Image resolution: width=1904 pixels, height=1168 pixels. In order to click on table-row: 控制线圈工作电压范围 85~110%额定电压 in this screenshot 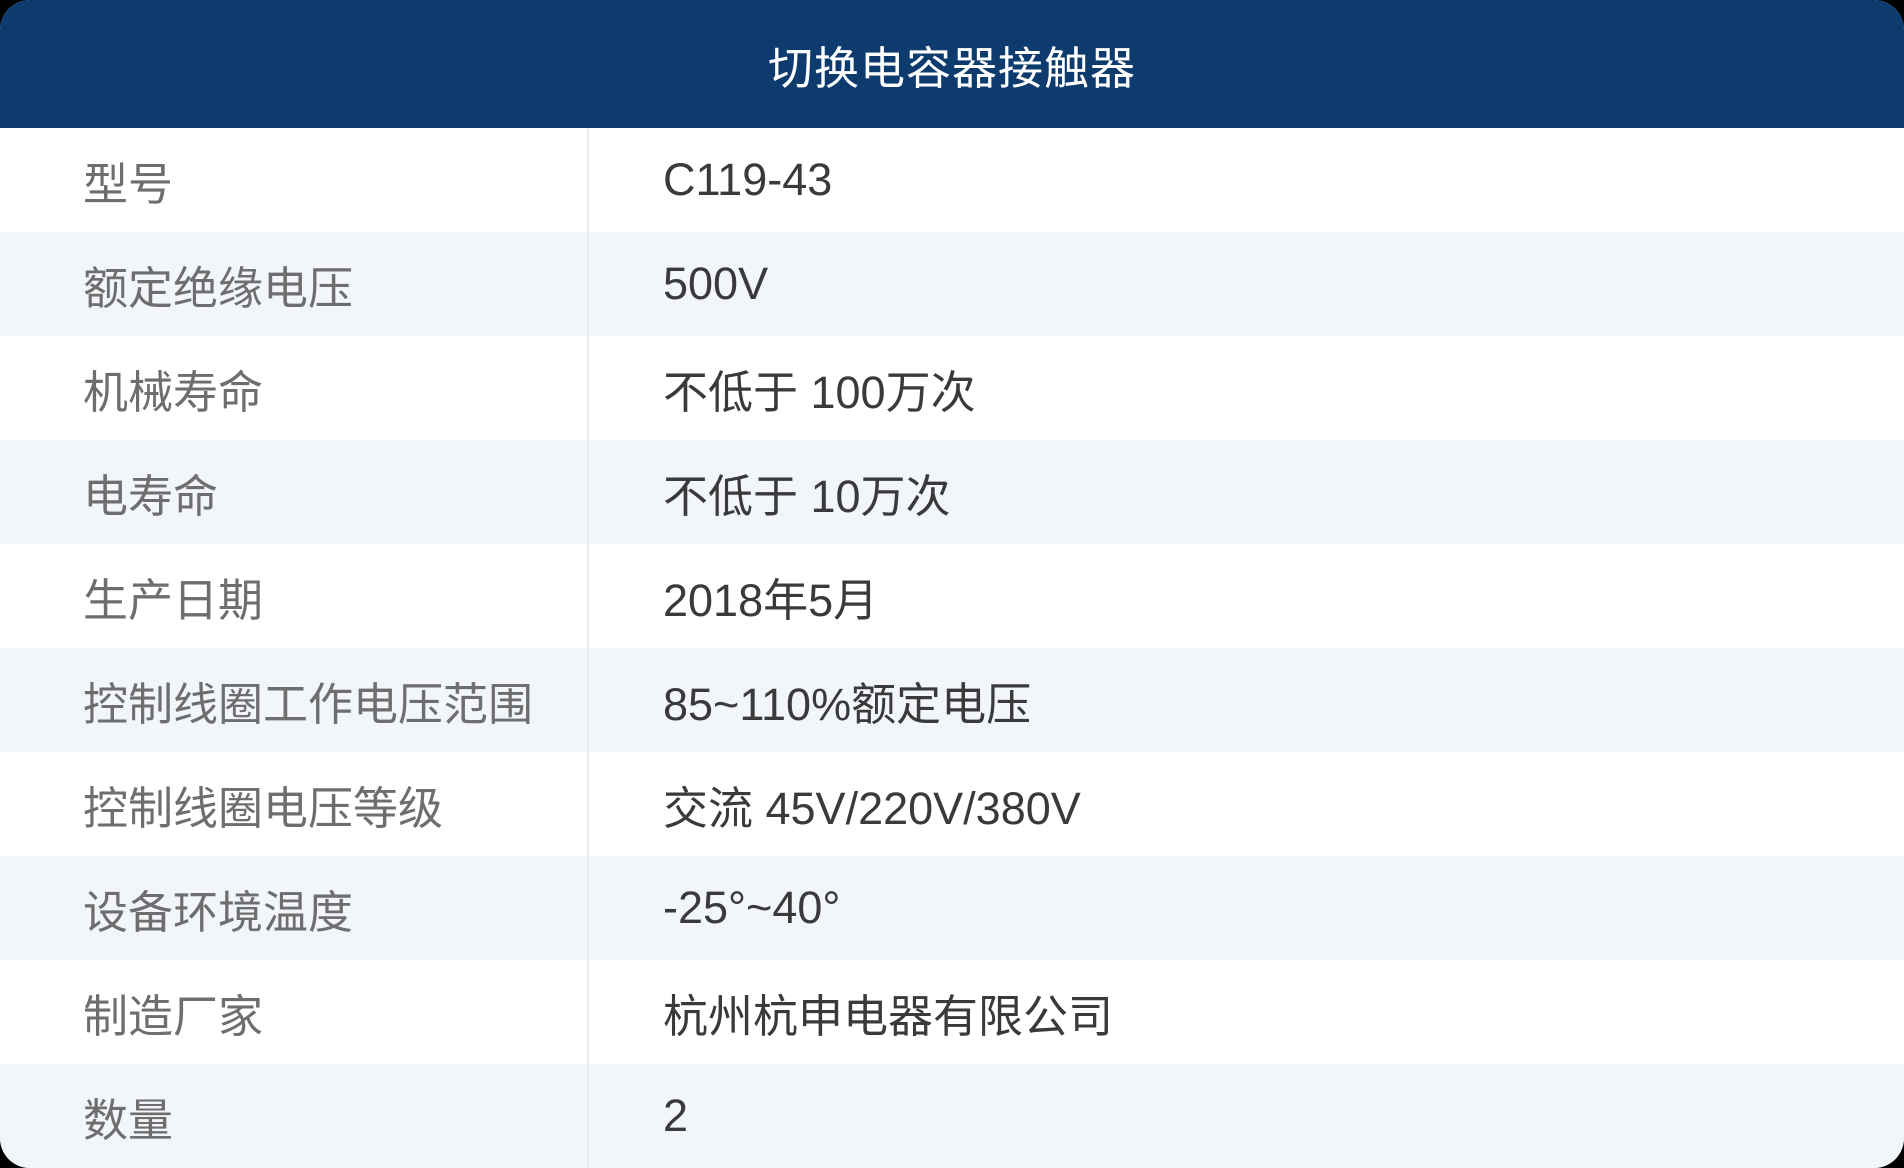, I will do `click(952, 700)`.